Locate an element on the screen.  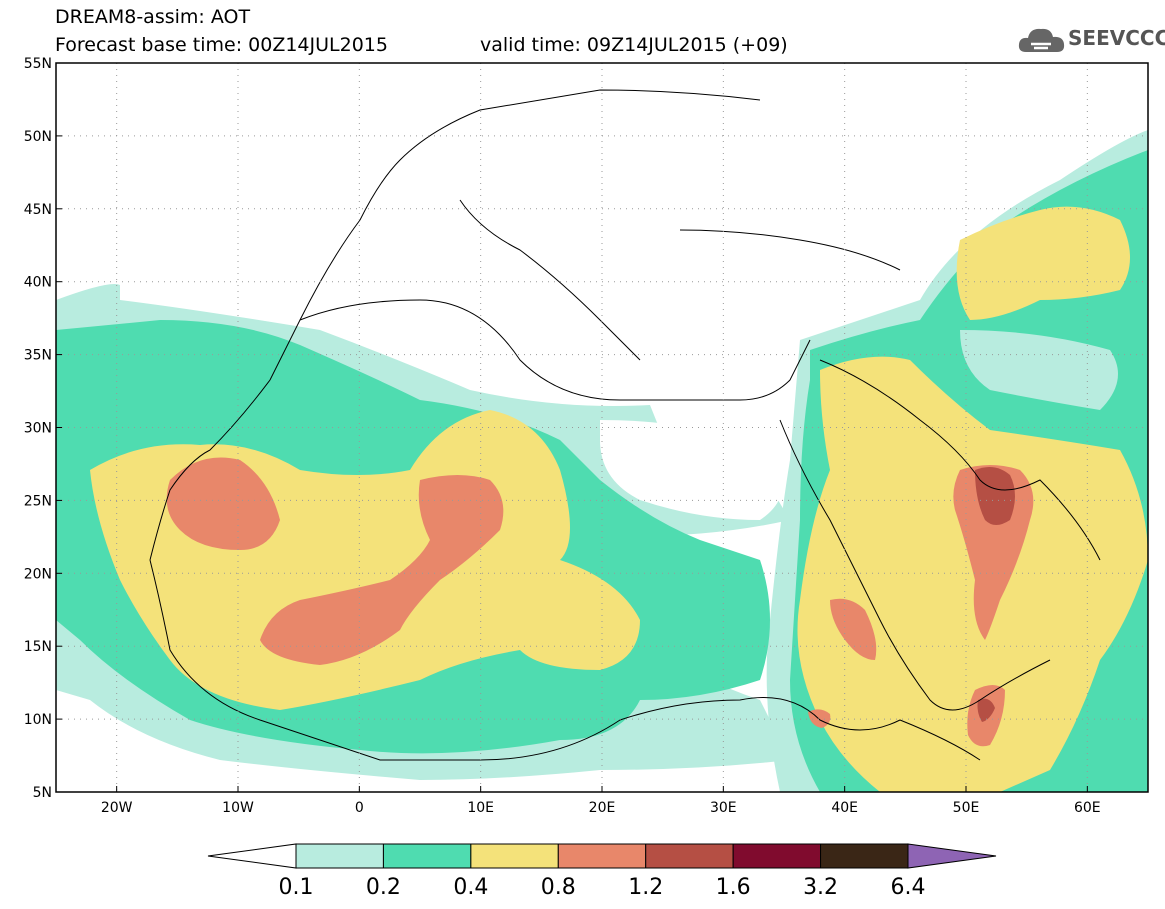
colorbar-label: 0.1 is located at coordinates (296, 887).